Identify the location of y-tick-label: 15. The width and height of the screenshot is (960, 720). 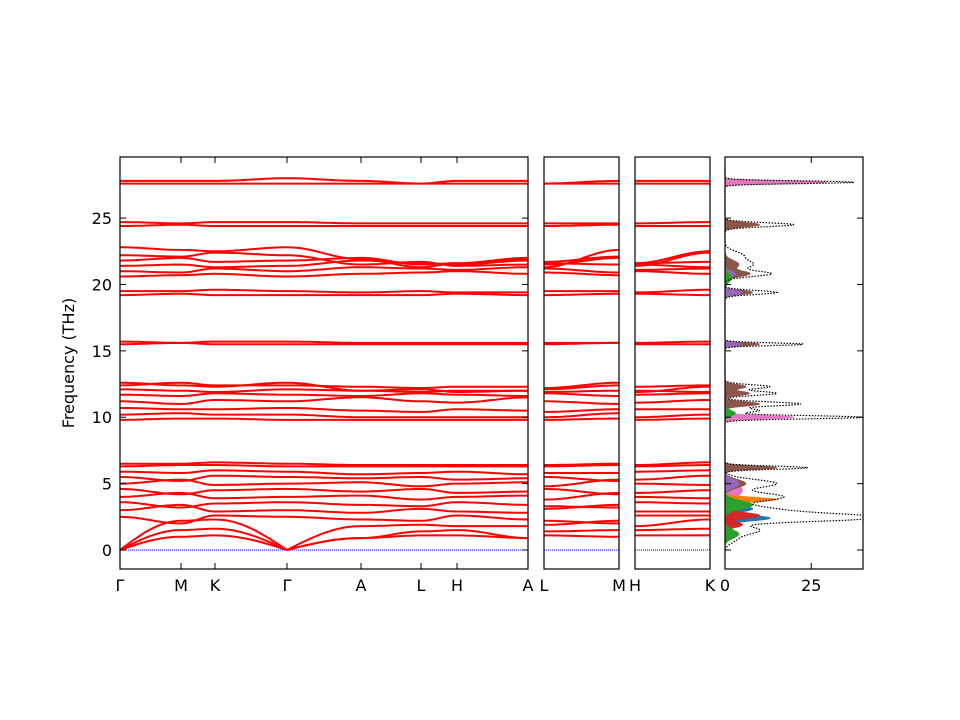
(102, 351).